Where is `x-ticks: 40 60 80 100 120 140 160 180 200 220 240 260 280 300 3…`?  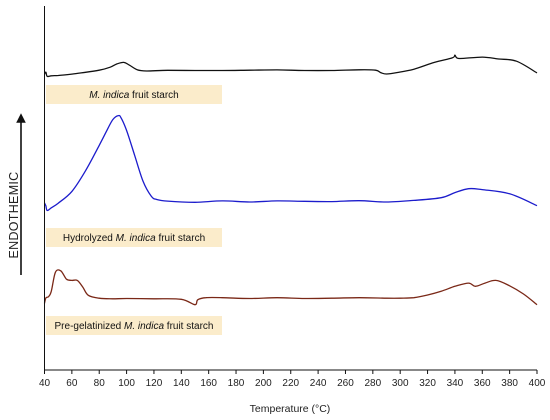
x-ticks: 40 60 80 100 120 140 160 180 200 220 240 260 280 300 3… is located at coordinates (292, 379).